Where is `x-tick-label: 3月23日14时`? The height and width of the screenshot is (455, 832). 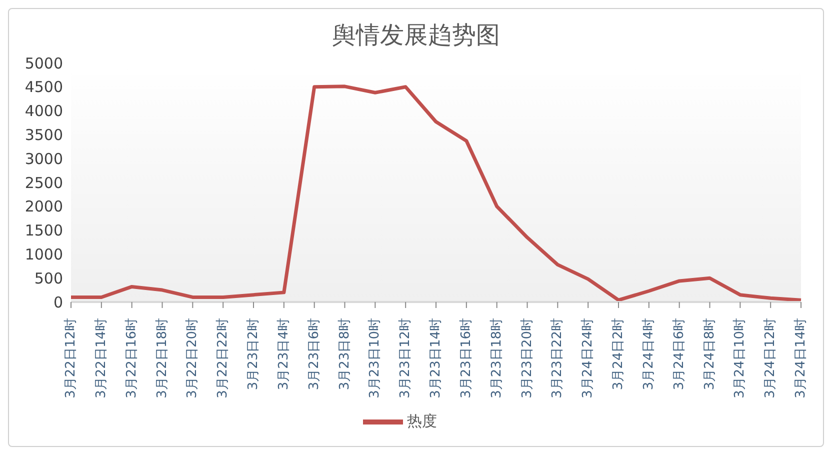 x-tick-label: 3月23日14时 is located at coordinates (436, 358).